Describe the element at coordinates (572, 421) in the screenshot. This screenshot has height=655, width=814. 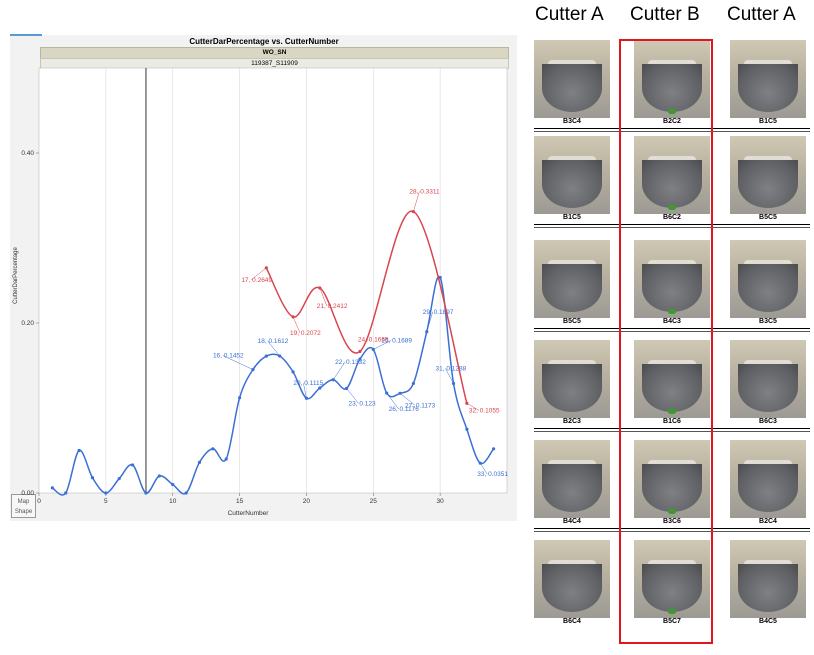
I see `cutter-photo-label: B2C3` at that location.